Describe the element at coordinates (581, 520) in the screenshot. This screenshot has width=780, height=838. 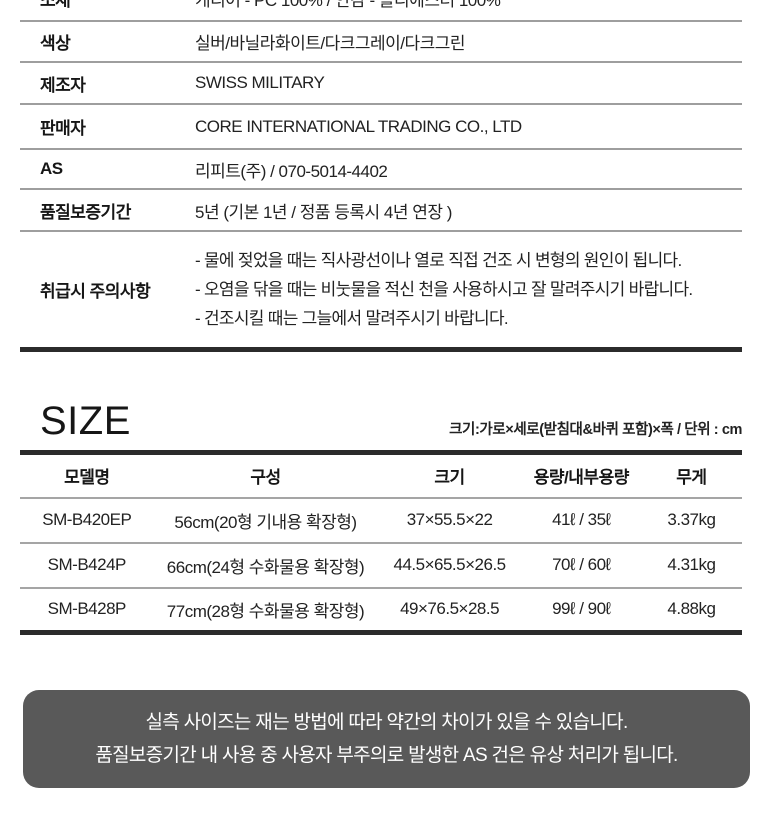
I see `model-capacity: 41ℓ / 35ℓ` at that location.